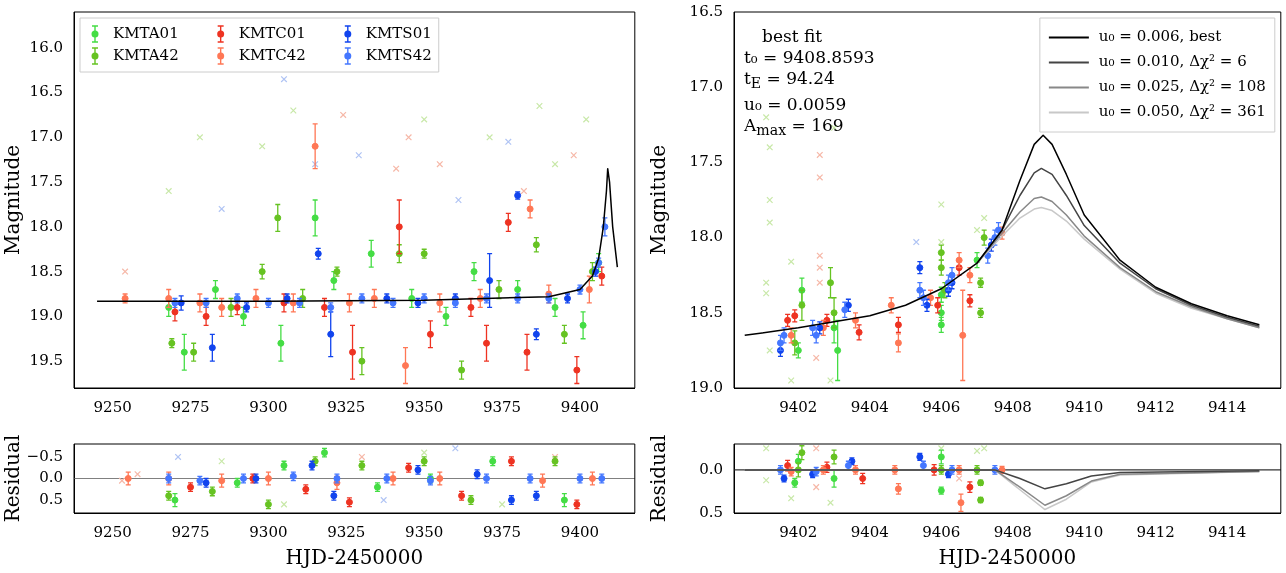 This screenshot has width=1286, height=573. What do you see at coordinates (146, 54) in the screenshot?
I see `legend-label: KMTA42` at bounding box center [146, 54].